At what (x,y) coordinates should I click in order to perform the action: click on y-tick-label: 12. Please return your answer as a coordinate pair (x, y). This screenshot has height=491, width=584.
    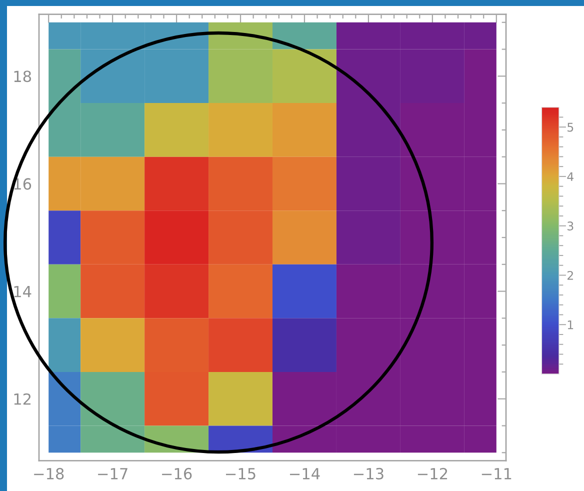
    Looking at the image, I should click on (22, 399).